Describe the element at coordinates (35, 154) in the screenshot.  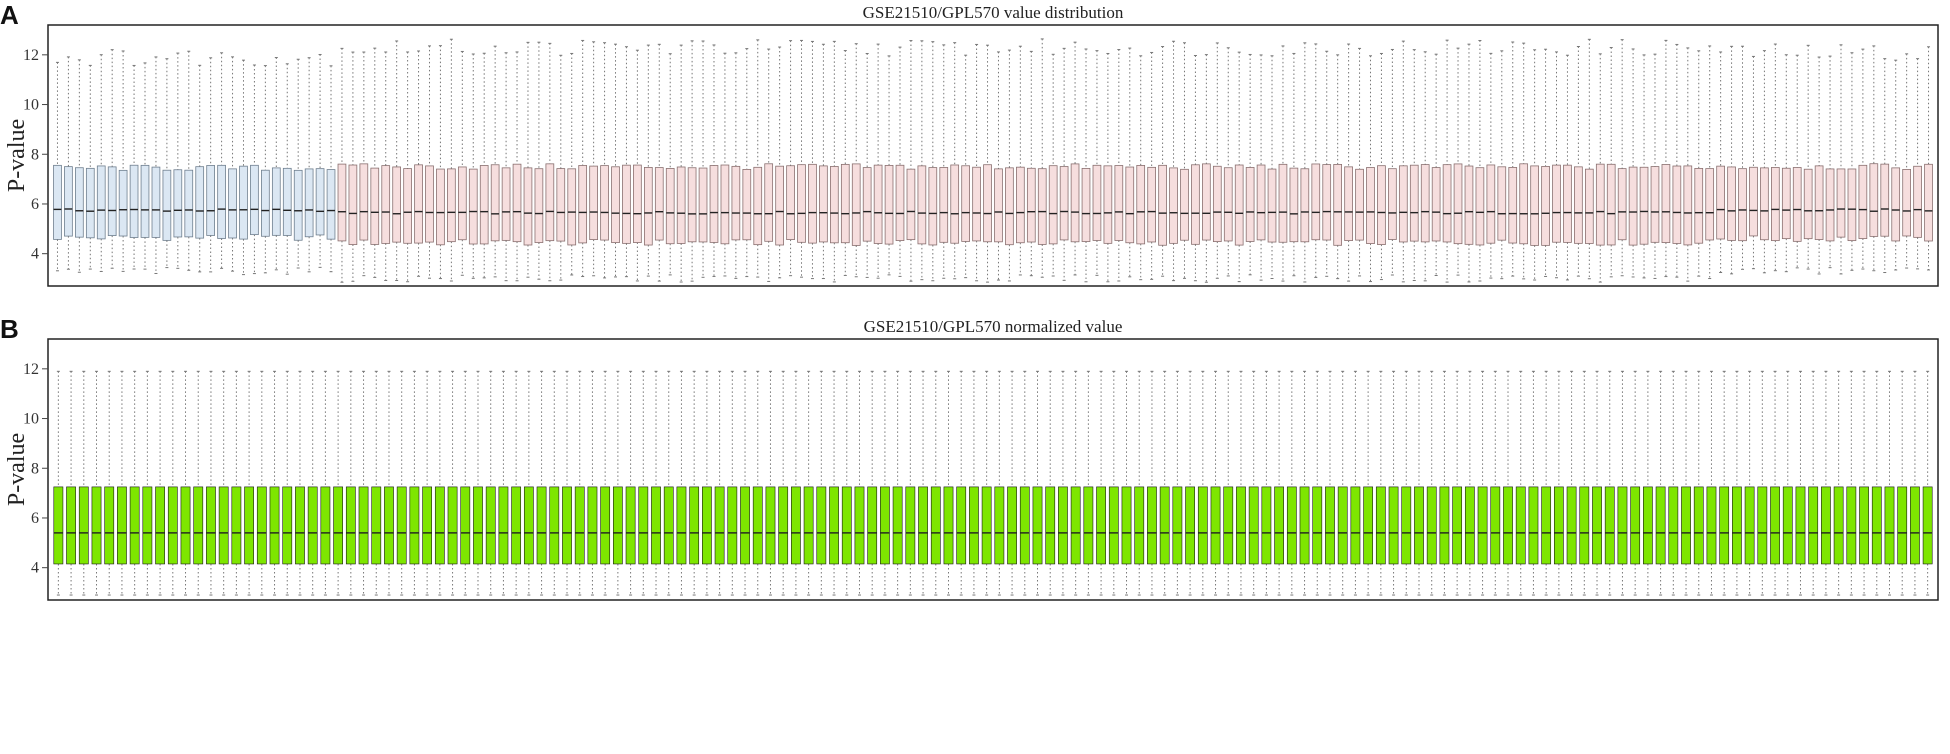
I see `y-tick-label: 8` at that location.